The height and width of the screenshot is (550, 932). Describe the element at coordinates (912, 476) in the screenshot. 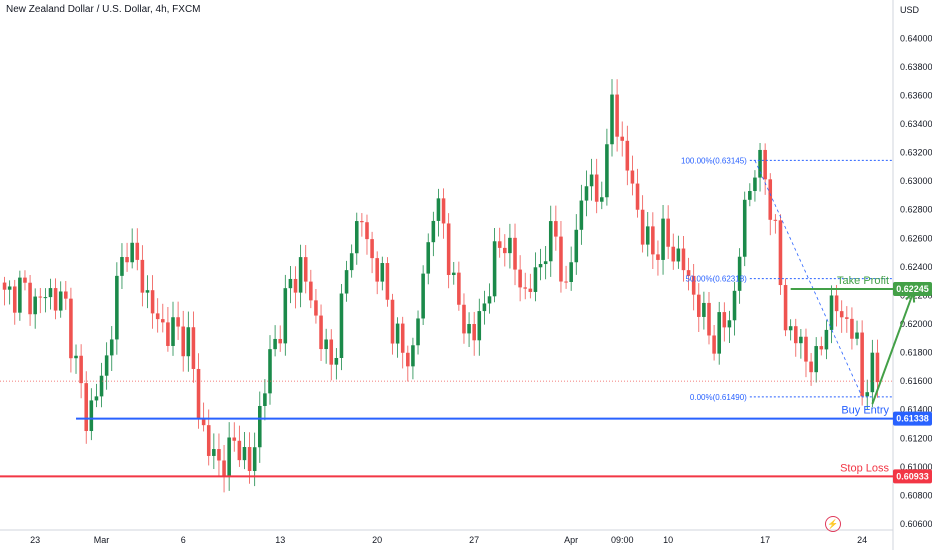

I see `stop-loss-price-tag` at that location.